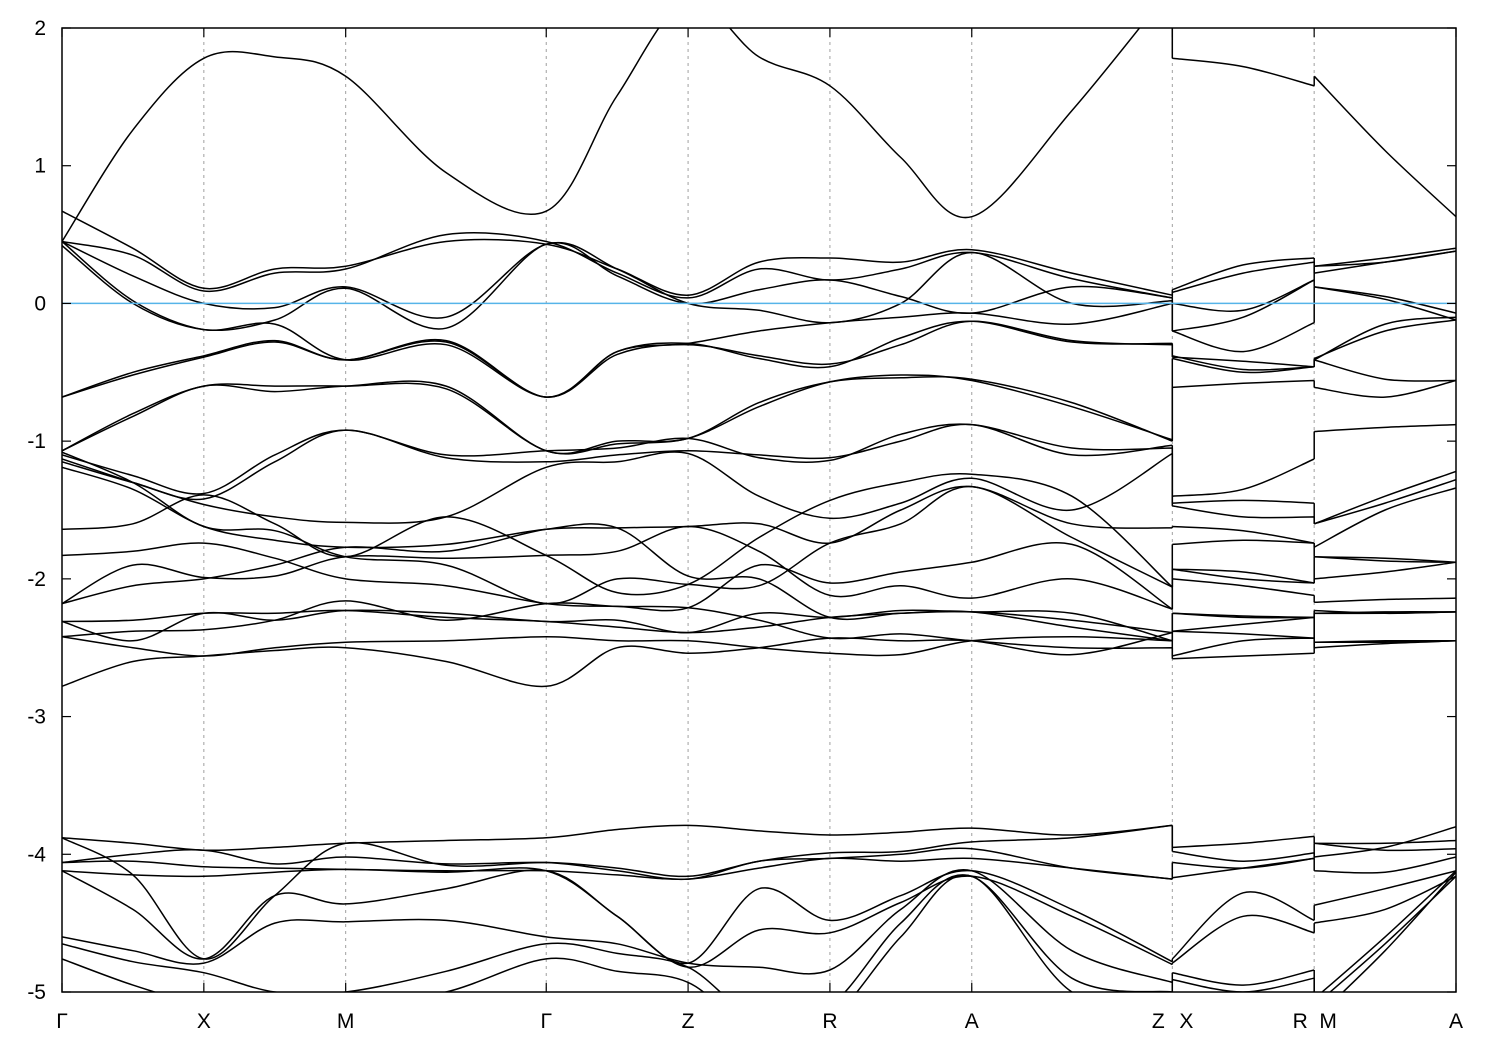  Describe the element at coordinates (40, 303) in the screenshot. I see `y-tick-label: 0` at that location.